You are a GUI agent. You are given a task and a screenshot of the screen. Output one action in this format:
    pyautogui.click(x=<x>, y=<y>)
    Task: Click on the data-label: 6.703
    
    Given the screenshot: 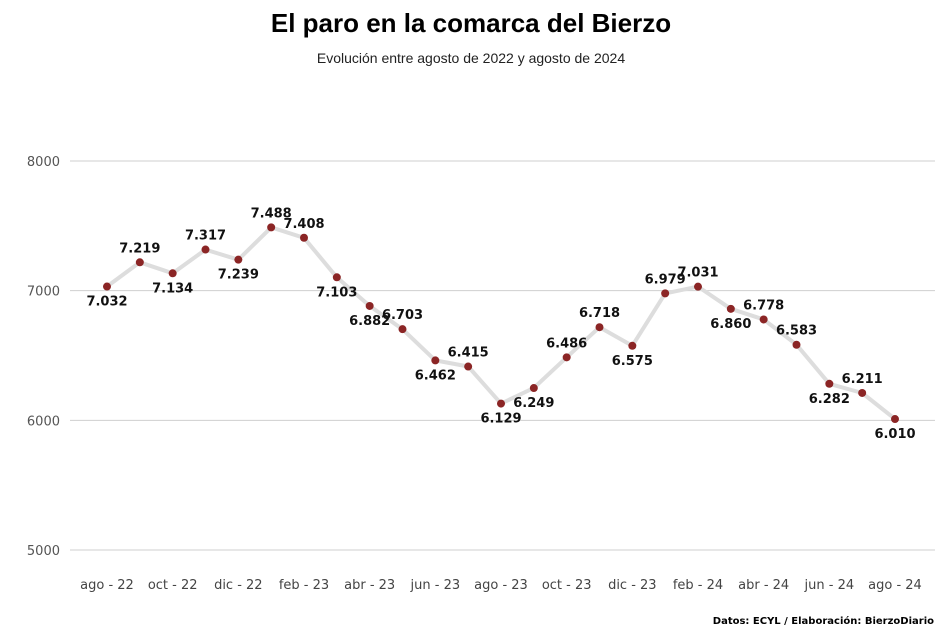 What is the action you would take?
    pyautogui.click(x=402, y=315)
    